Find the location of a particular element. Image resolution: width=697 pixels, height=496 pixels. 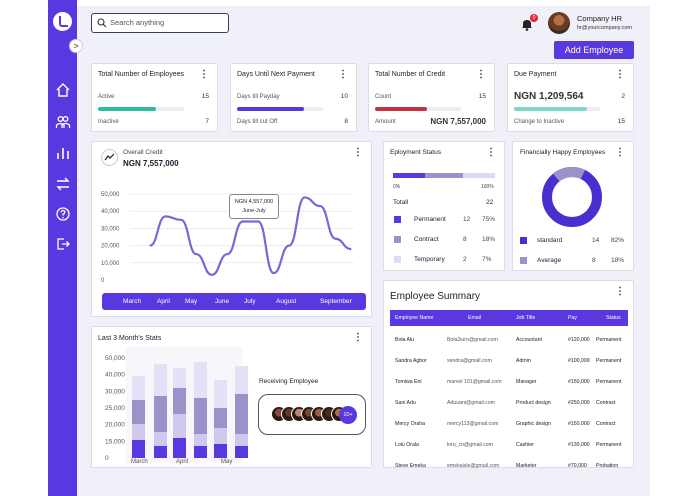

avatar is located at coordinates (559, 23).